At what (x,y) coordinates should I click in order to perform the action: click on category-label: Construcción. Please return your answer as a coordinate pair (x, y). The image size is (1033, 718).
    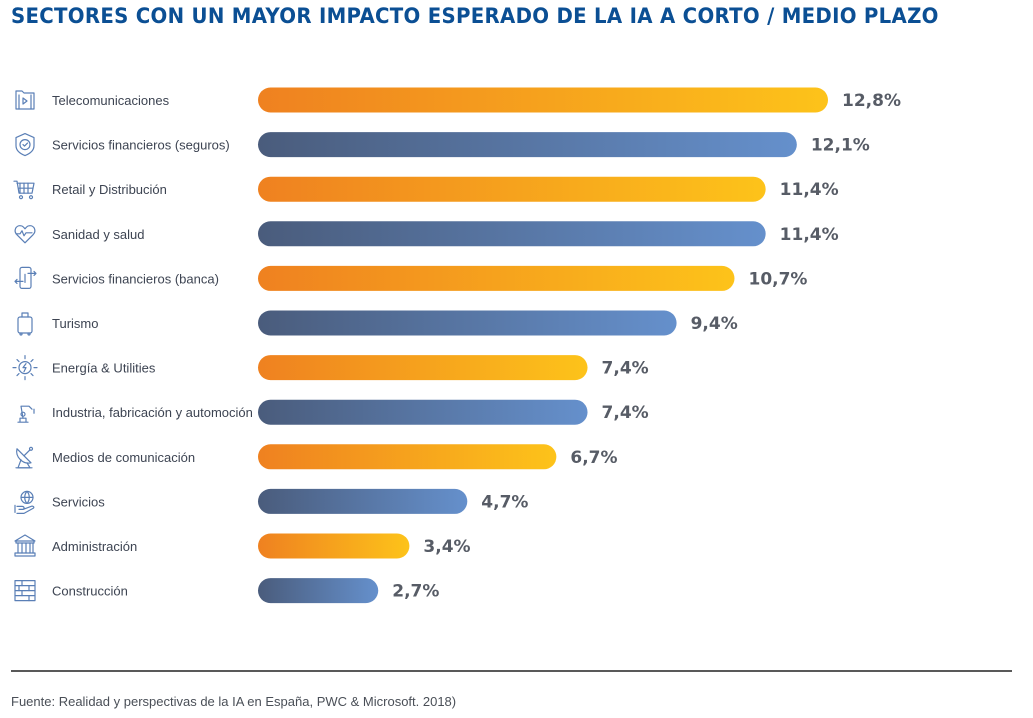
    Looking at the image, I should click on (90, 591).